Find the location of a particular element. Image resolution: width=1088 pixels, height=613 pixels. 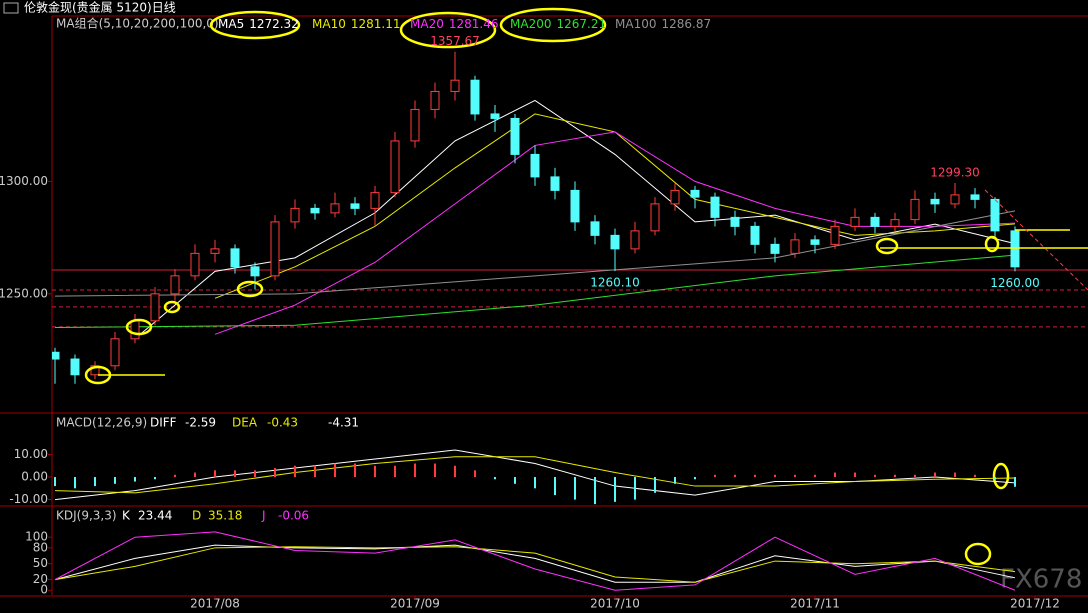

y-tick-label: -10.00 is located at coordinates (28, 499).